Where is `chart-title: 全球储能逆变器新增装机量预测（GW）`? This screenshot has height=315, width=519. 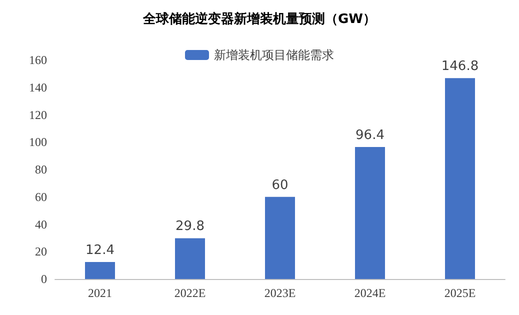 chart-title: 全球储能逆变器新增装机量预测（GW） is located at coordinates (259, 19).